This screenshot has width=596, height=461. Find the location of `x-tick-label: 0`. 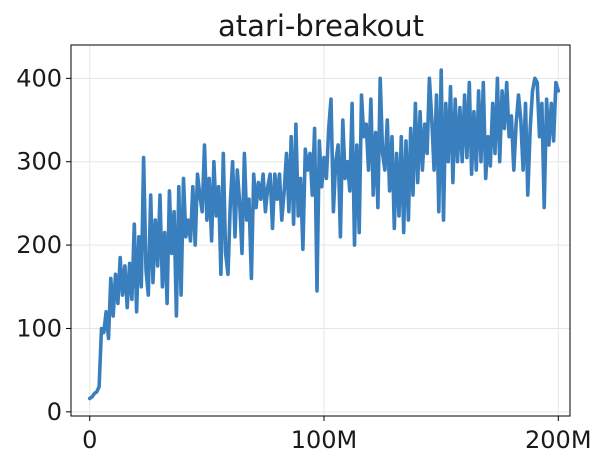

x-tick-label: 0 is located at coordinates (89, 440).